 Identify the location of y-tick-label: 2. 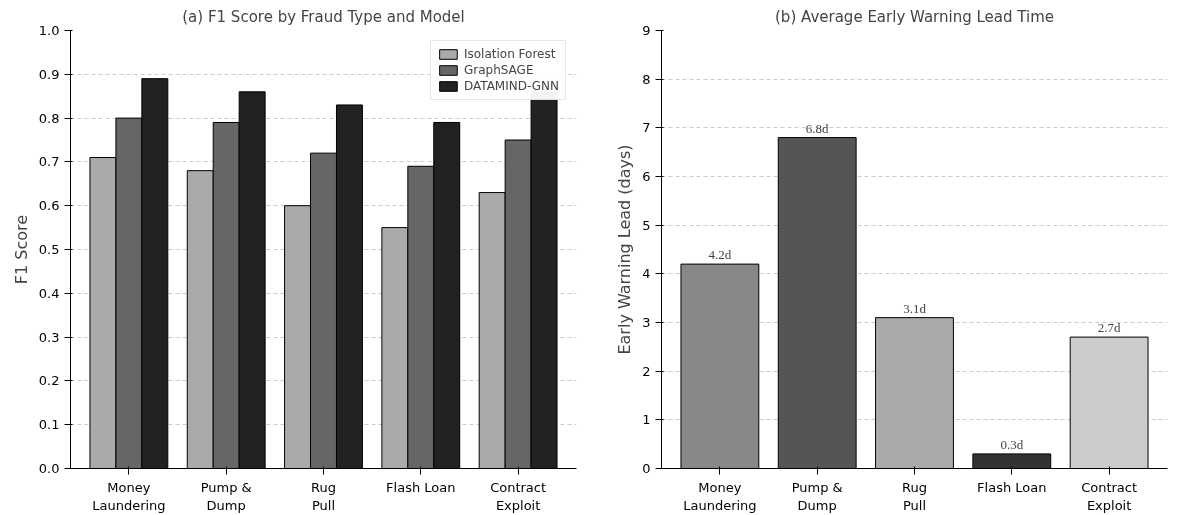
(646, 371).